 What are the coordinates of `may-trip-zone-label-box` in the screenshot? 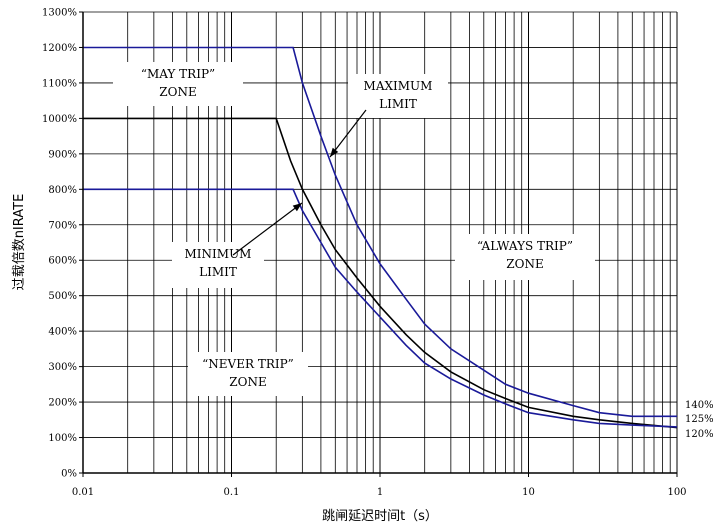 It's located at (178, 84).